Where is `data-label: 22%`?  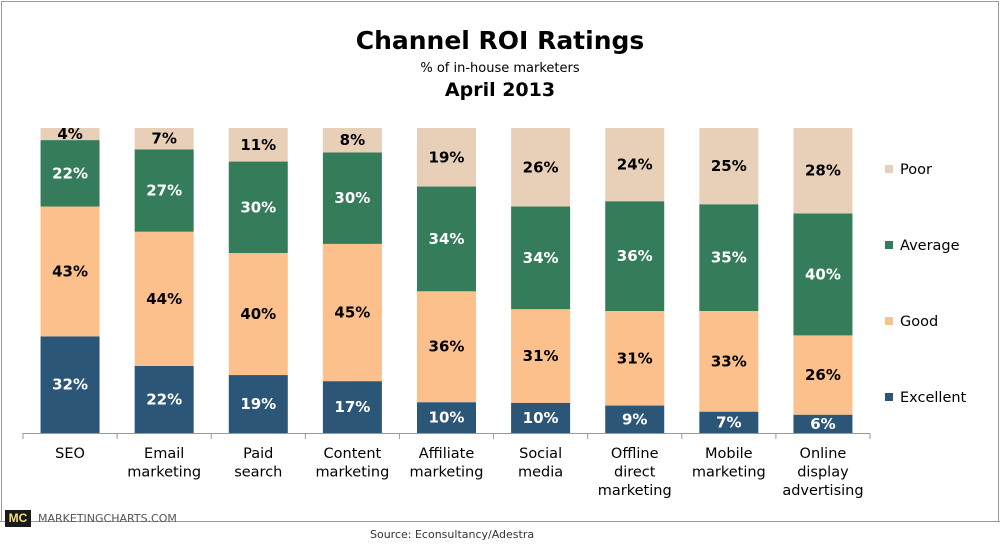 data-label: 22% is located at coordinates (70, 173).